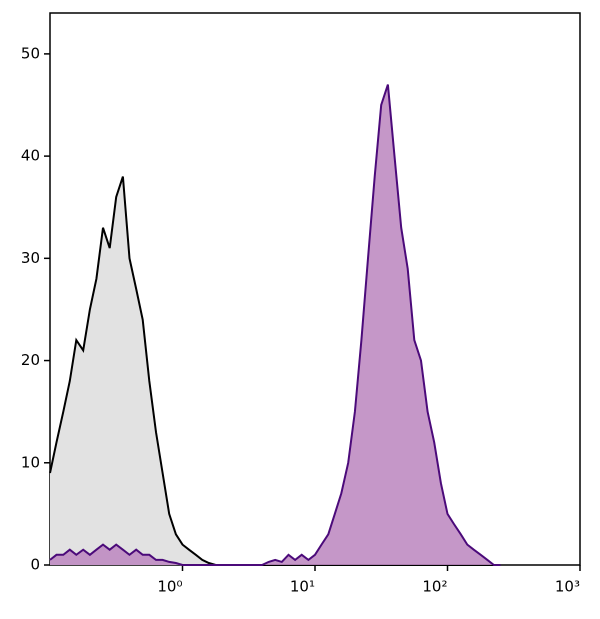 This screenshot has height=619, width=600. What do you see at coordinates (302, 587) in the screenshot?
I see `x-tick-label: 10¹` at bounding box center [302, 587].